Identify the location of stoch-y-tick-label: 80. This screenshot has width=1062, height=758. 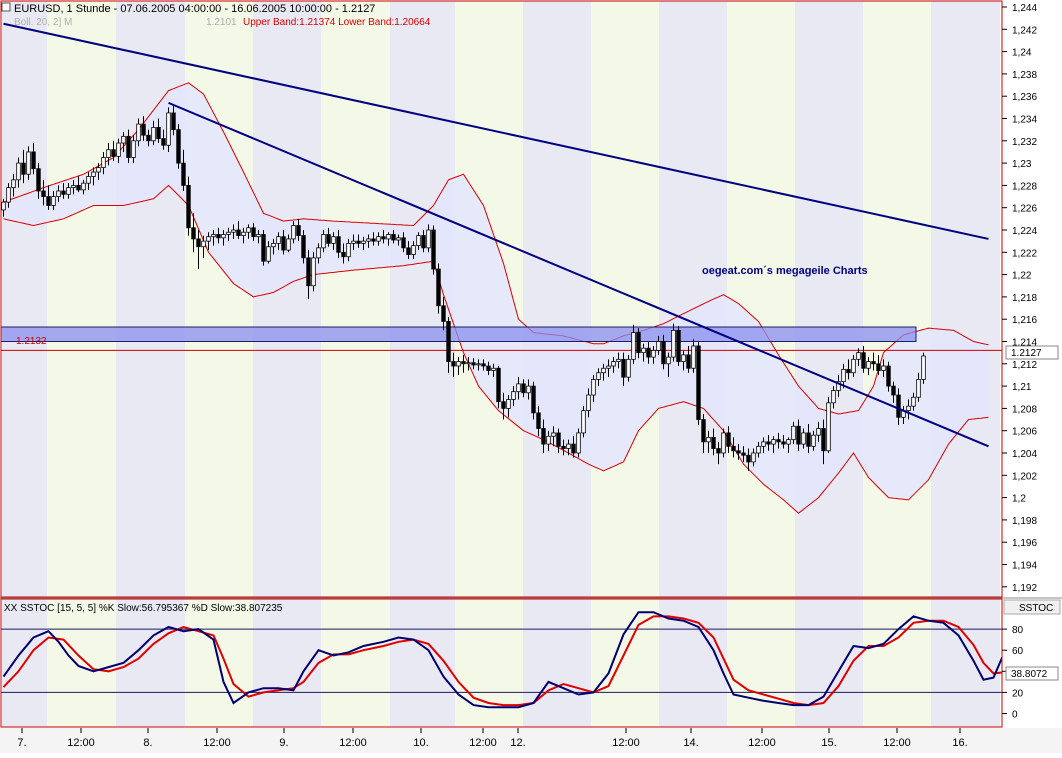
(1018, 630).